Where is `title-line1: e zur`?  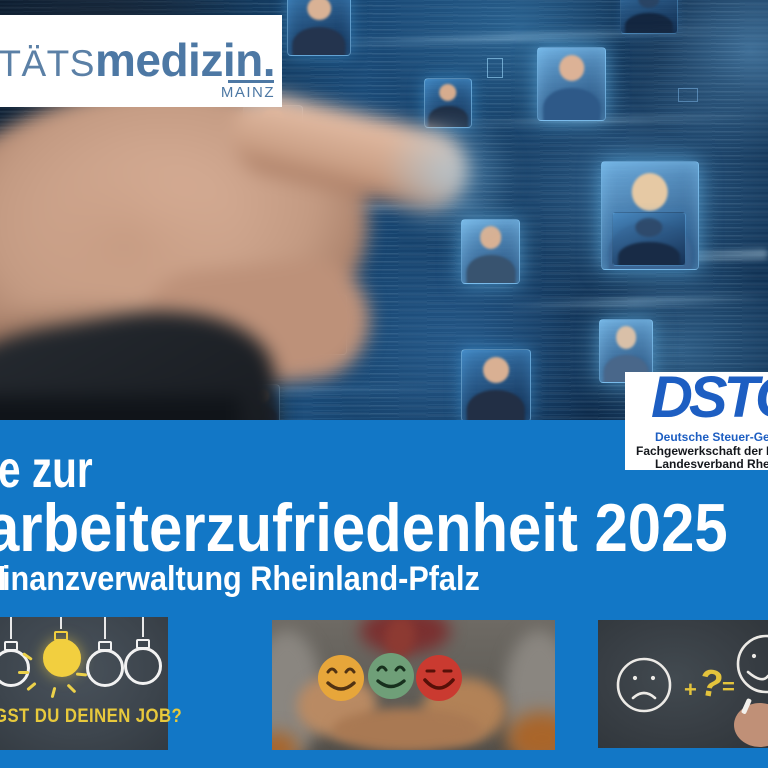 title-line1: e zur is located at coordinates (46, 470).